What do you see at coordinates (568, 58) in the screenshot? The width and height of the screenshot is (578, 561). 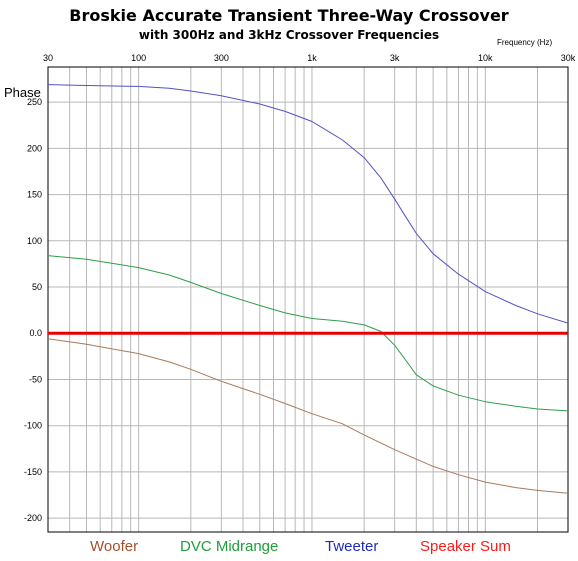 I see `x-tick-label: 30k` at bounding box center [568, 58].